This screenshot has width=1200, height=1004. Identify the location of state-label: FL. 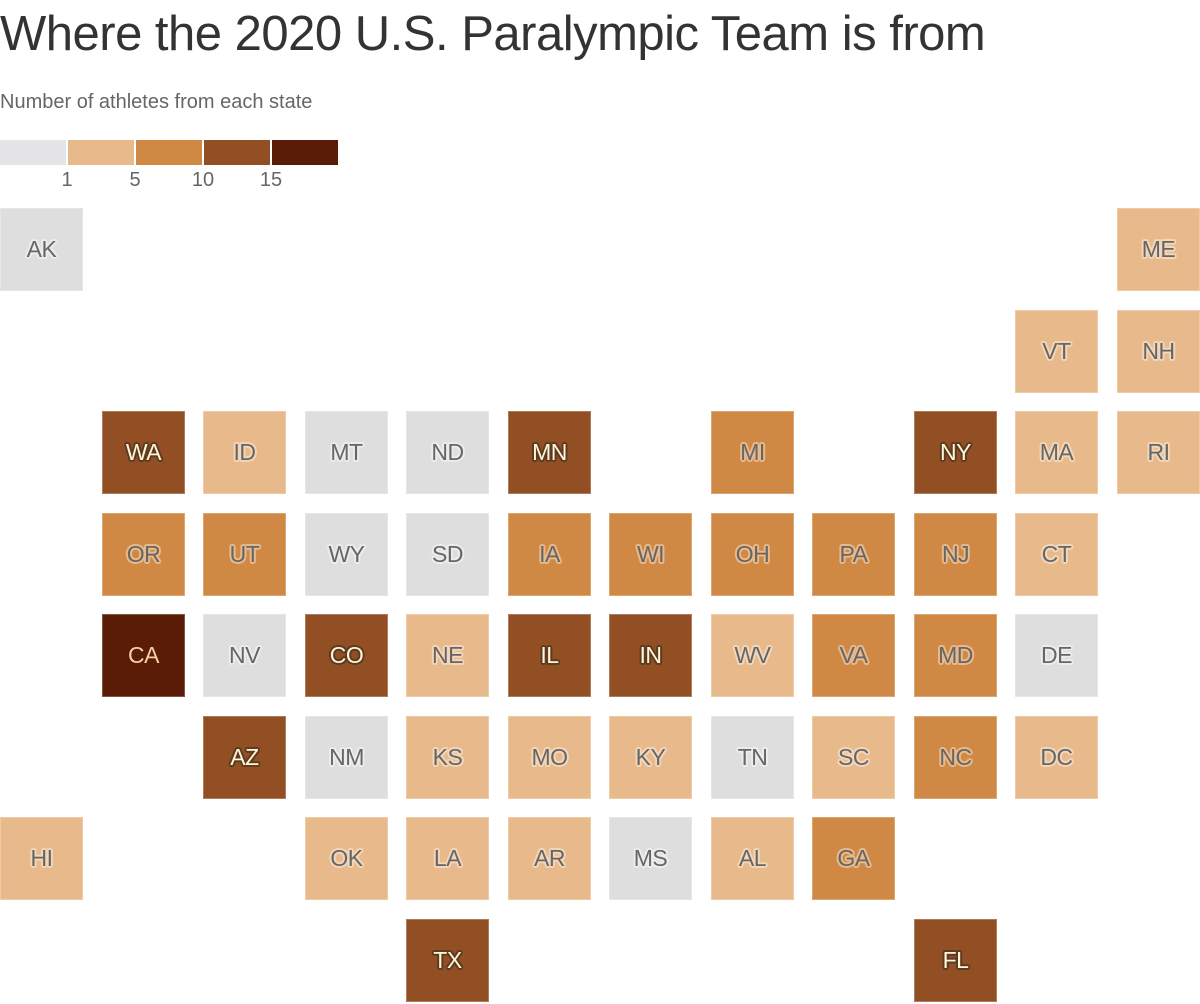
(955, 960).